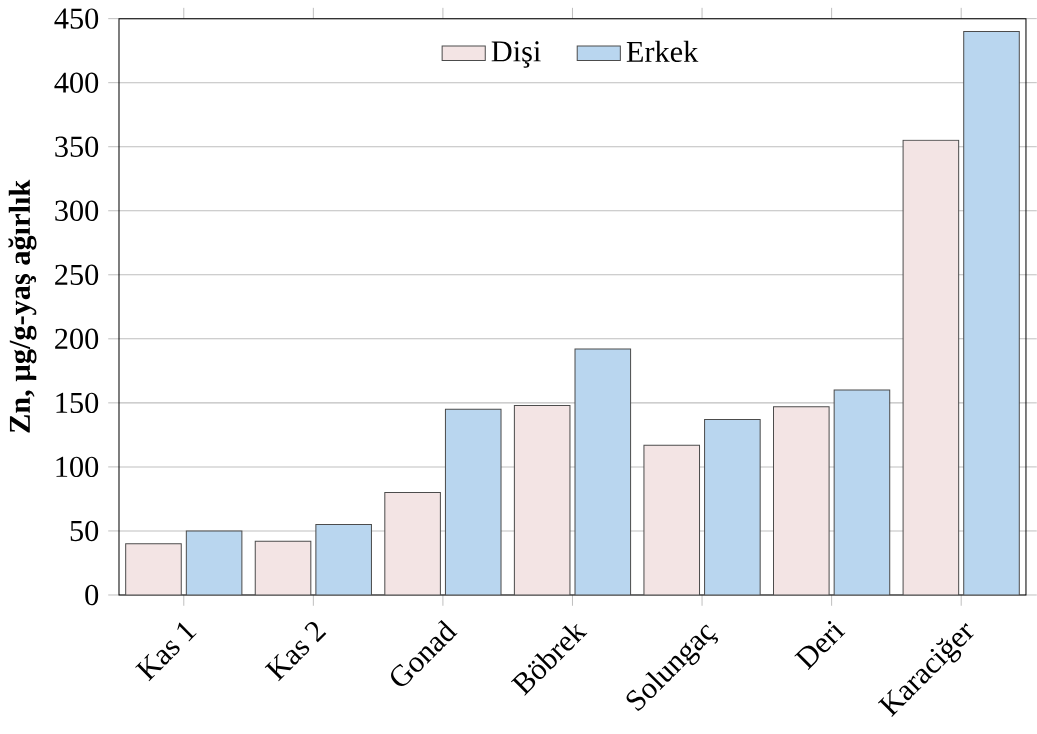 The image size is (1037, 734). What do you see at coordinates (295, 651) in the screenshot?
I see `x-tick-label: Kas 2` at bounding box center [295, 651].